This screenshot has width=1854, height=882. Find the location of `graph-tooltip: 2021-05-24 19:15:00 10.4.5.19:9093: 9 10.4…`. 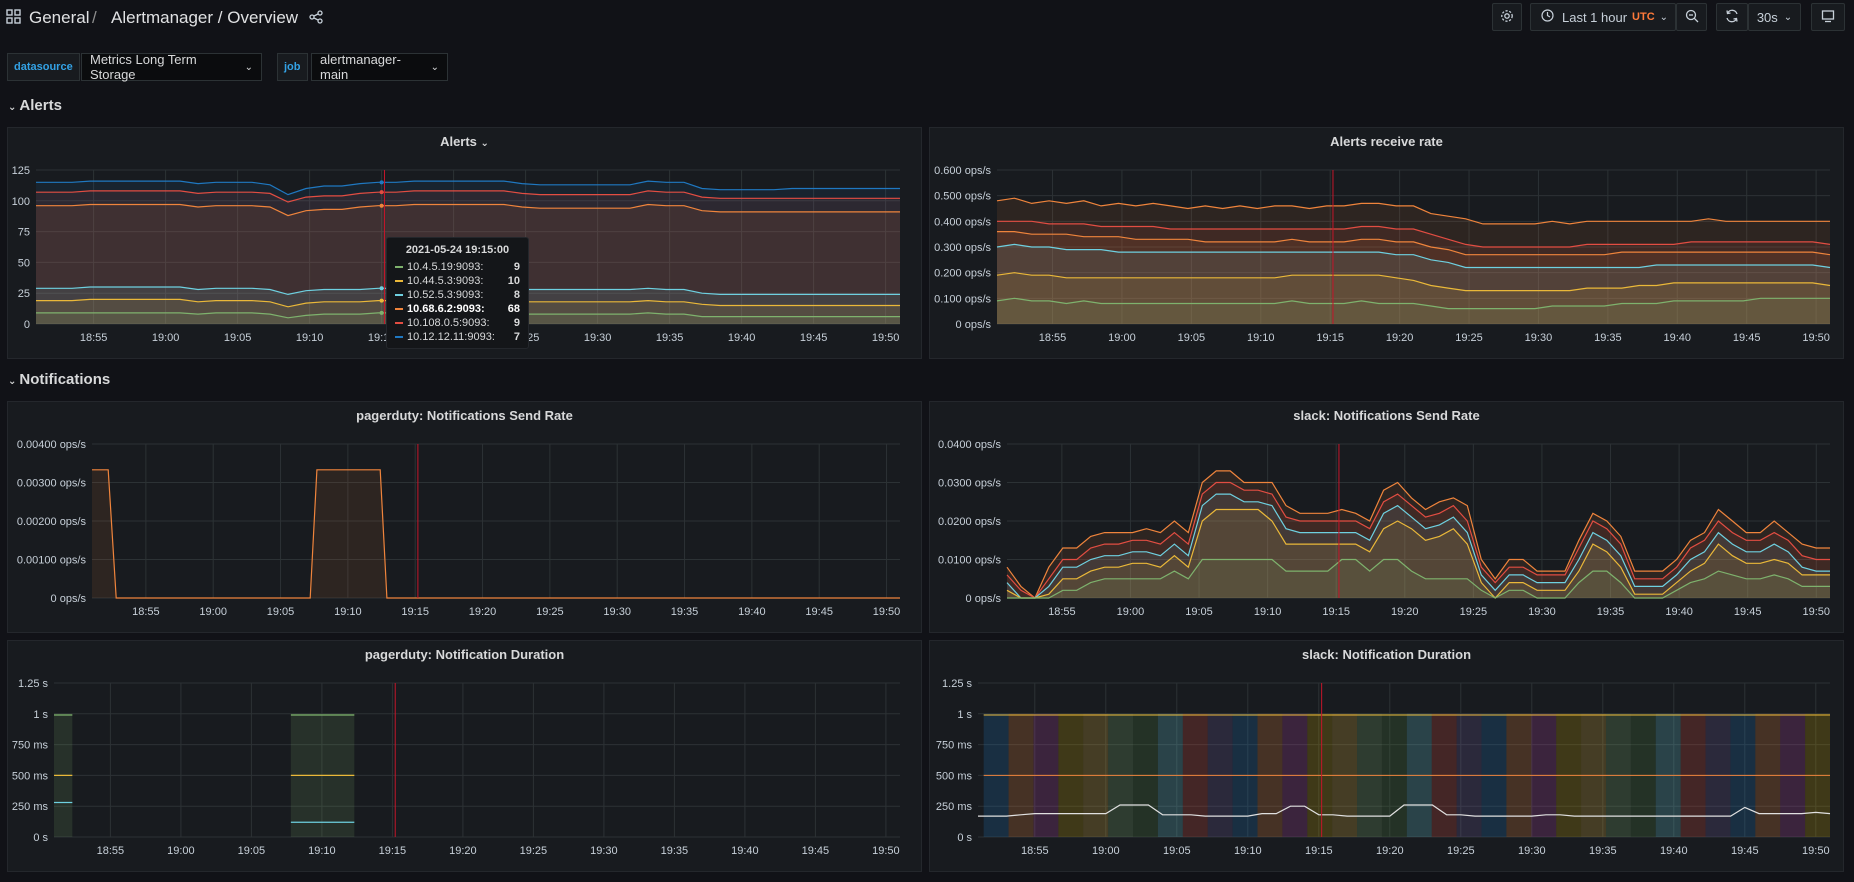

graph-tooltip: 2021-05-24 19:15:00 10.4.5.19:9093: 9 10.4… is located at coordinates (457, 293).